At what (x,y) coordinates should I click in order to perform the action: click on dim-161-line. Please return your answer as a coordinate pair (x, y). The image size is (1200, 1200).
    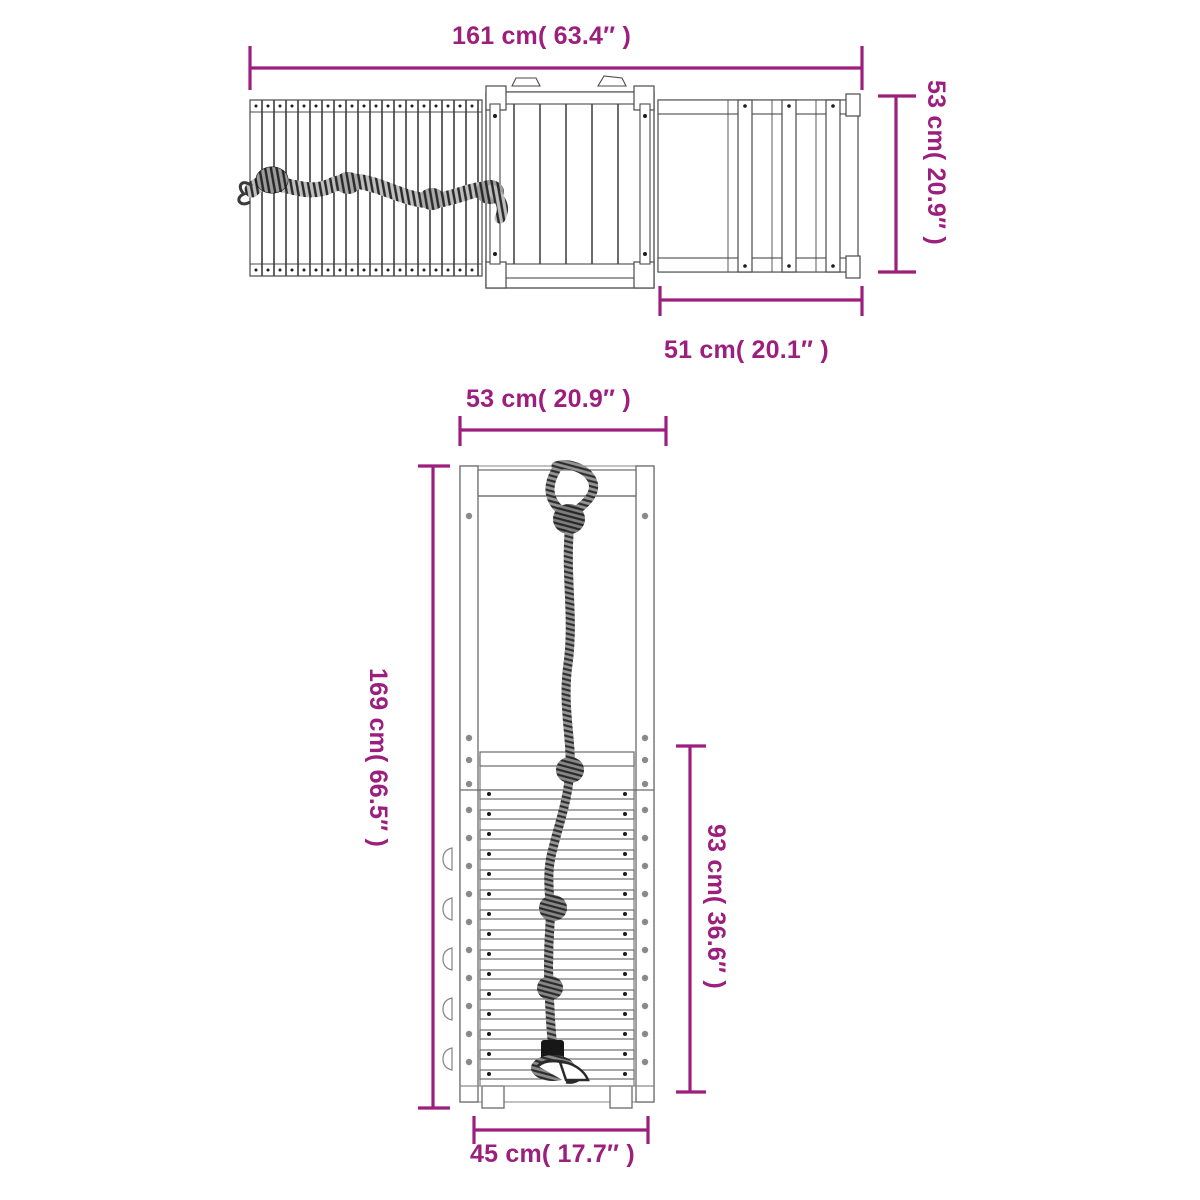
    Looking at the image, I should click on (556, 68).